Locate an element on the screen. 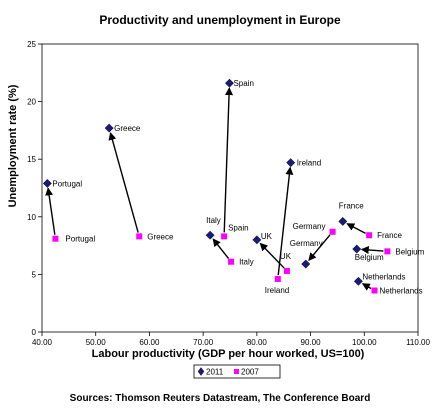  label-2011-france: France is located at coordinates (351, 205).